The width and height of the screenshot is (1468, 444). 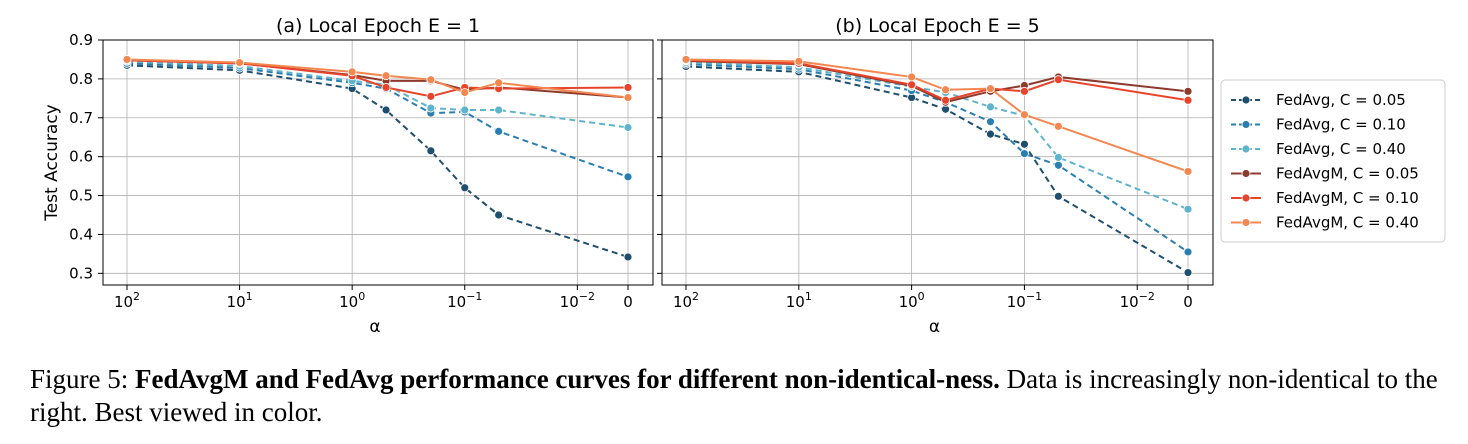 I want to click on legend-label: FedAvg, C = 0.05, so click(x=1341, y=100).